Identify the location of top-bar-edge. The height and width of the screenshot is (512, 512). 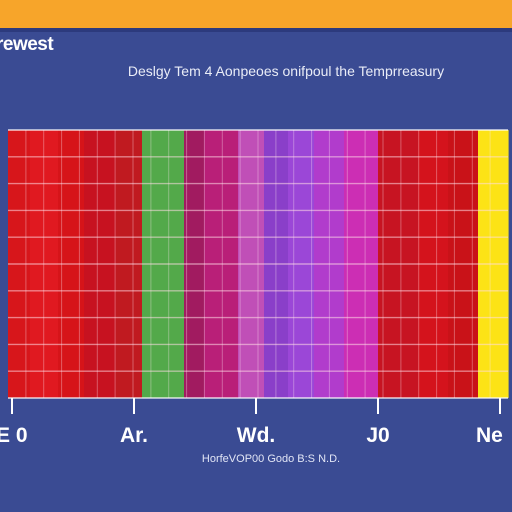
(256, 30).